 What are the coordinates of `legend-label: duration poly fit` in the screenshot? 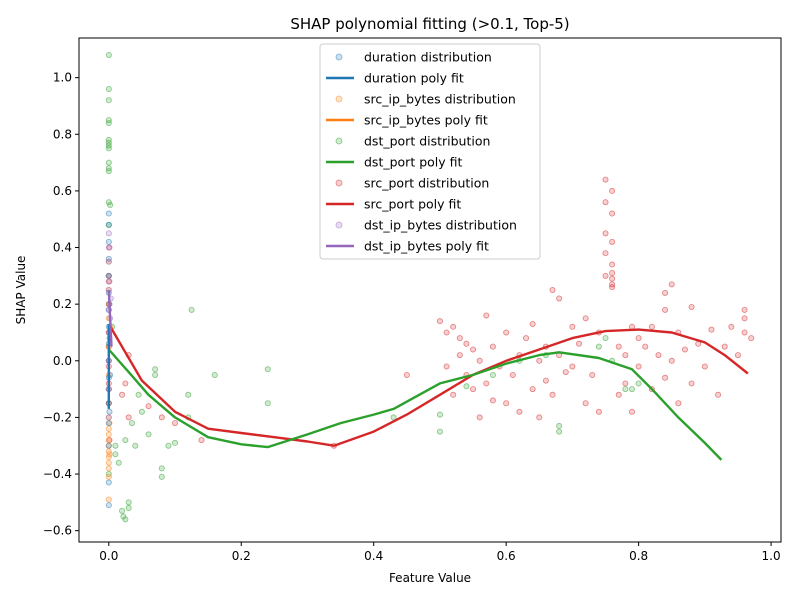 It's located at (414, 78).